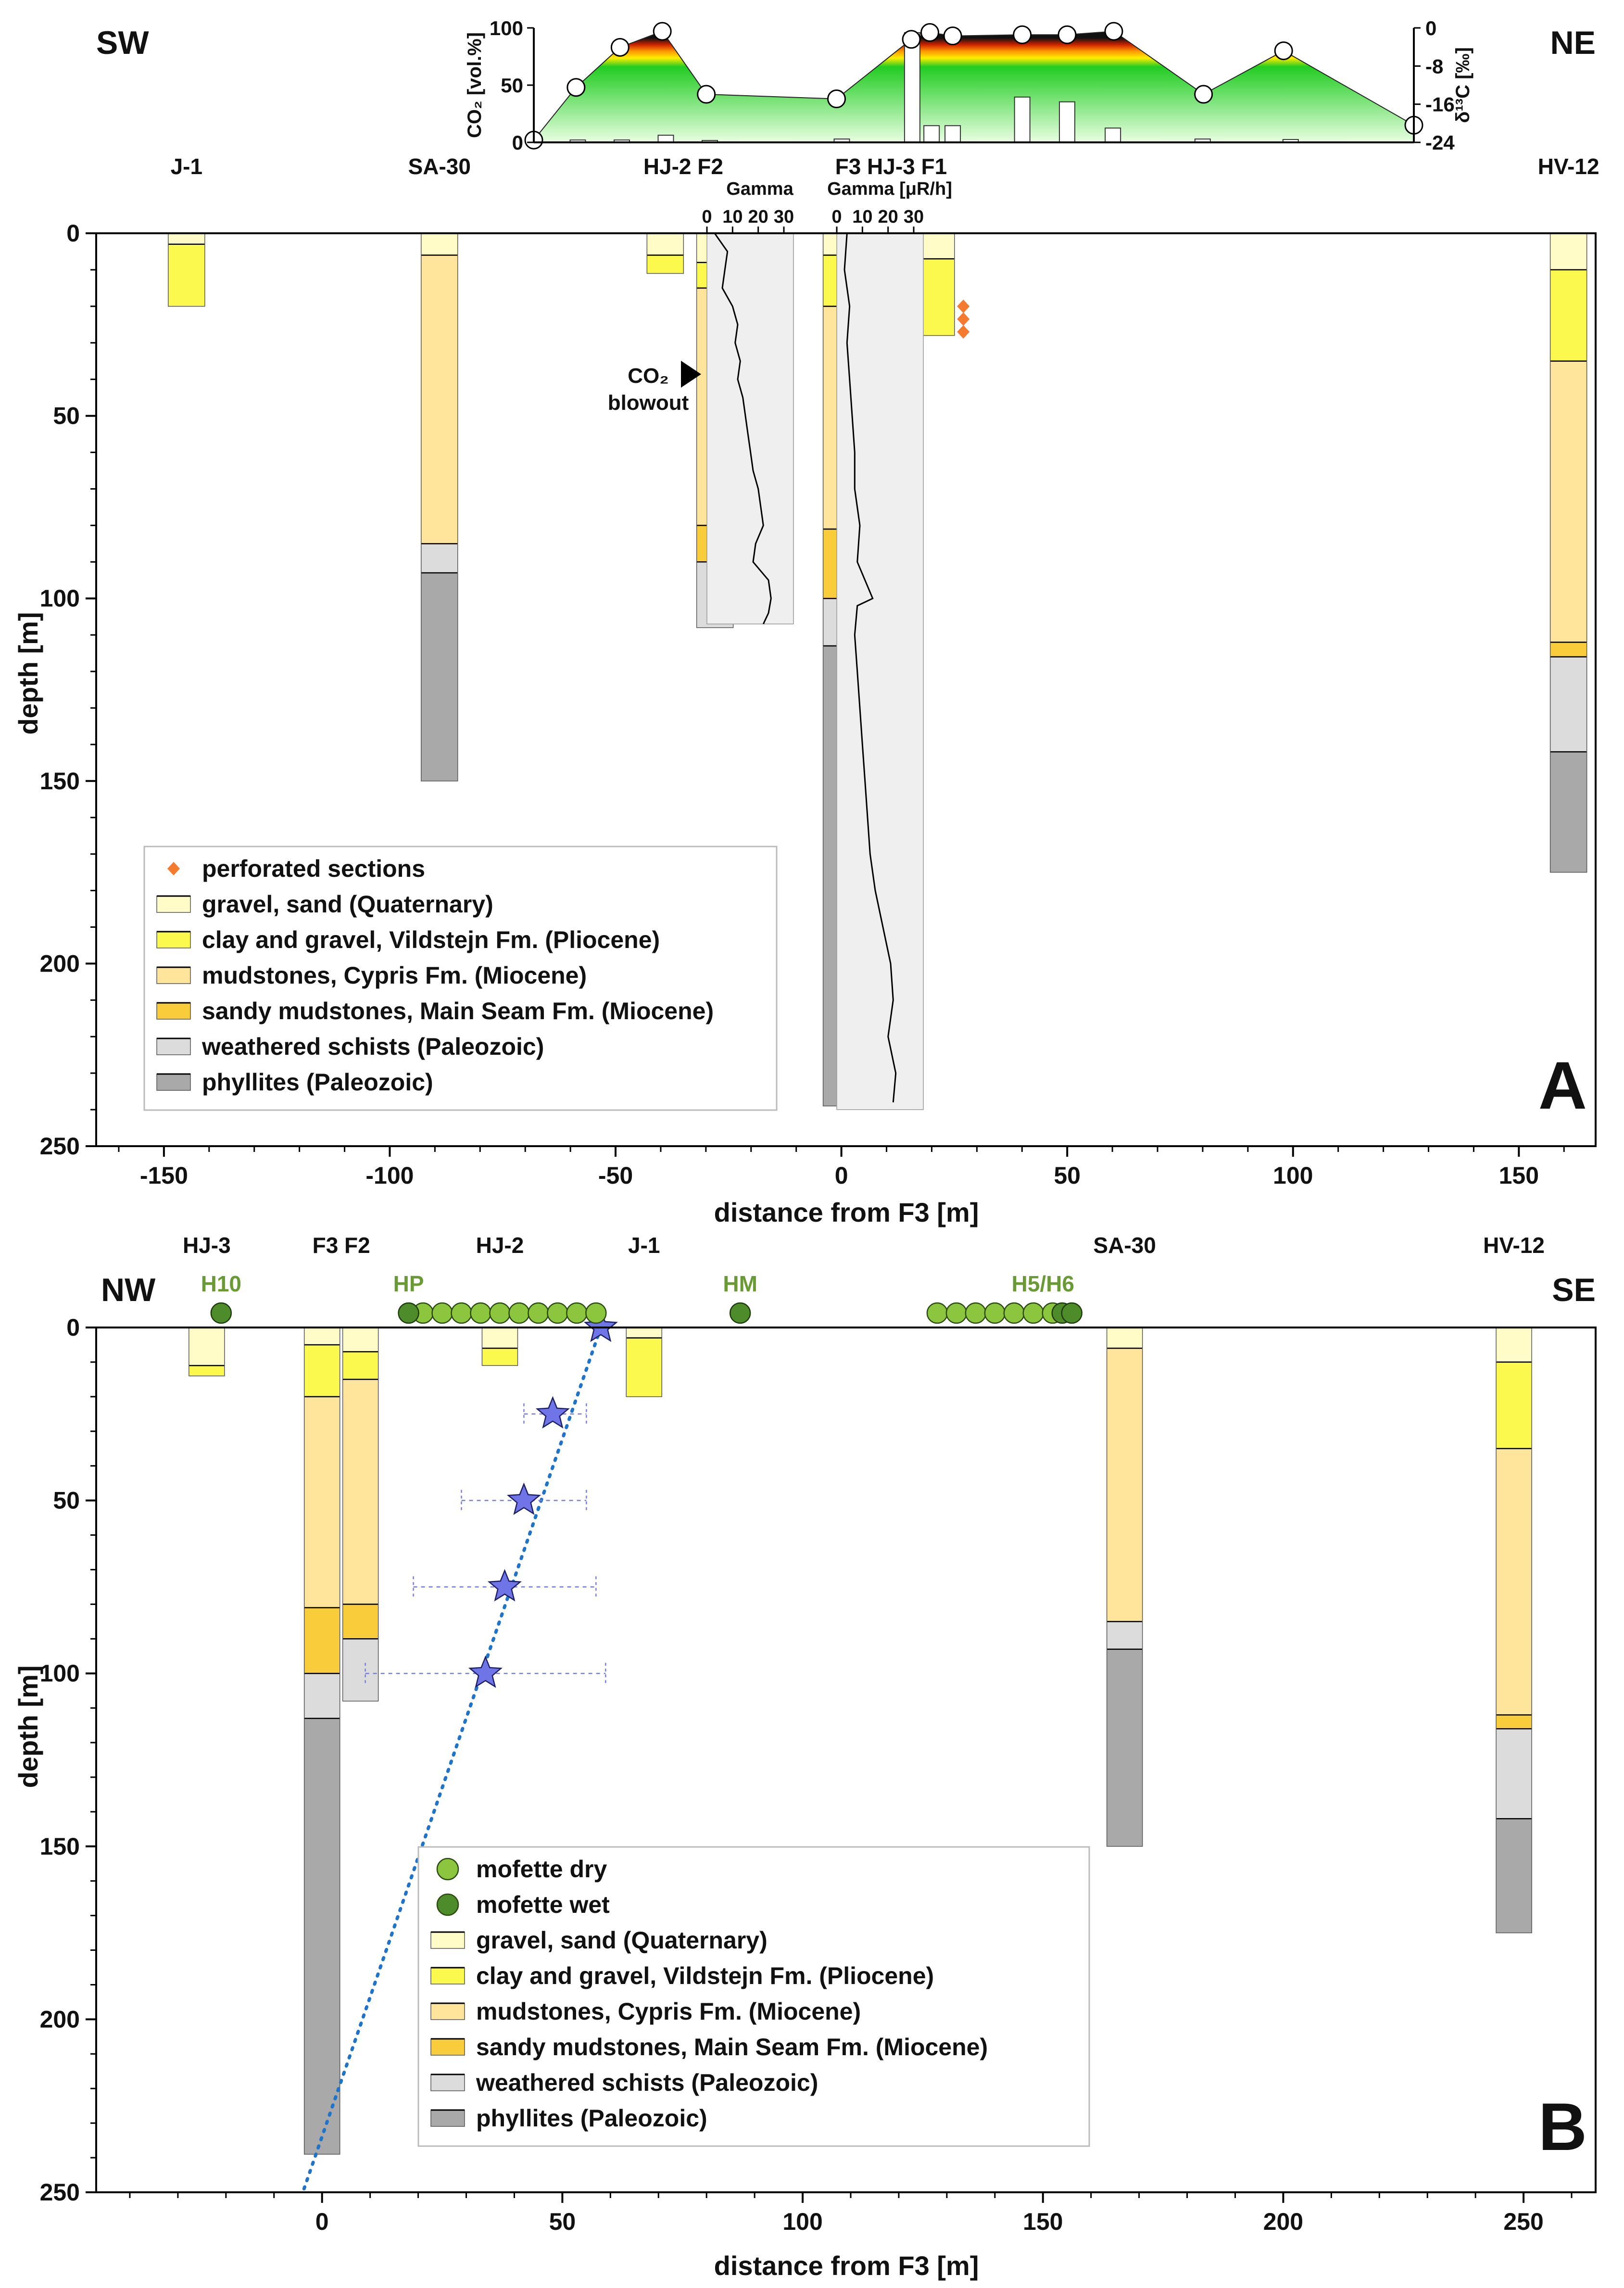 This screenshot has width=1624, height=2288. I want to click on y-tick-label: 150, so click(60, 1846).